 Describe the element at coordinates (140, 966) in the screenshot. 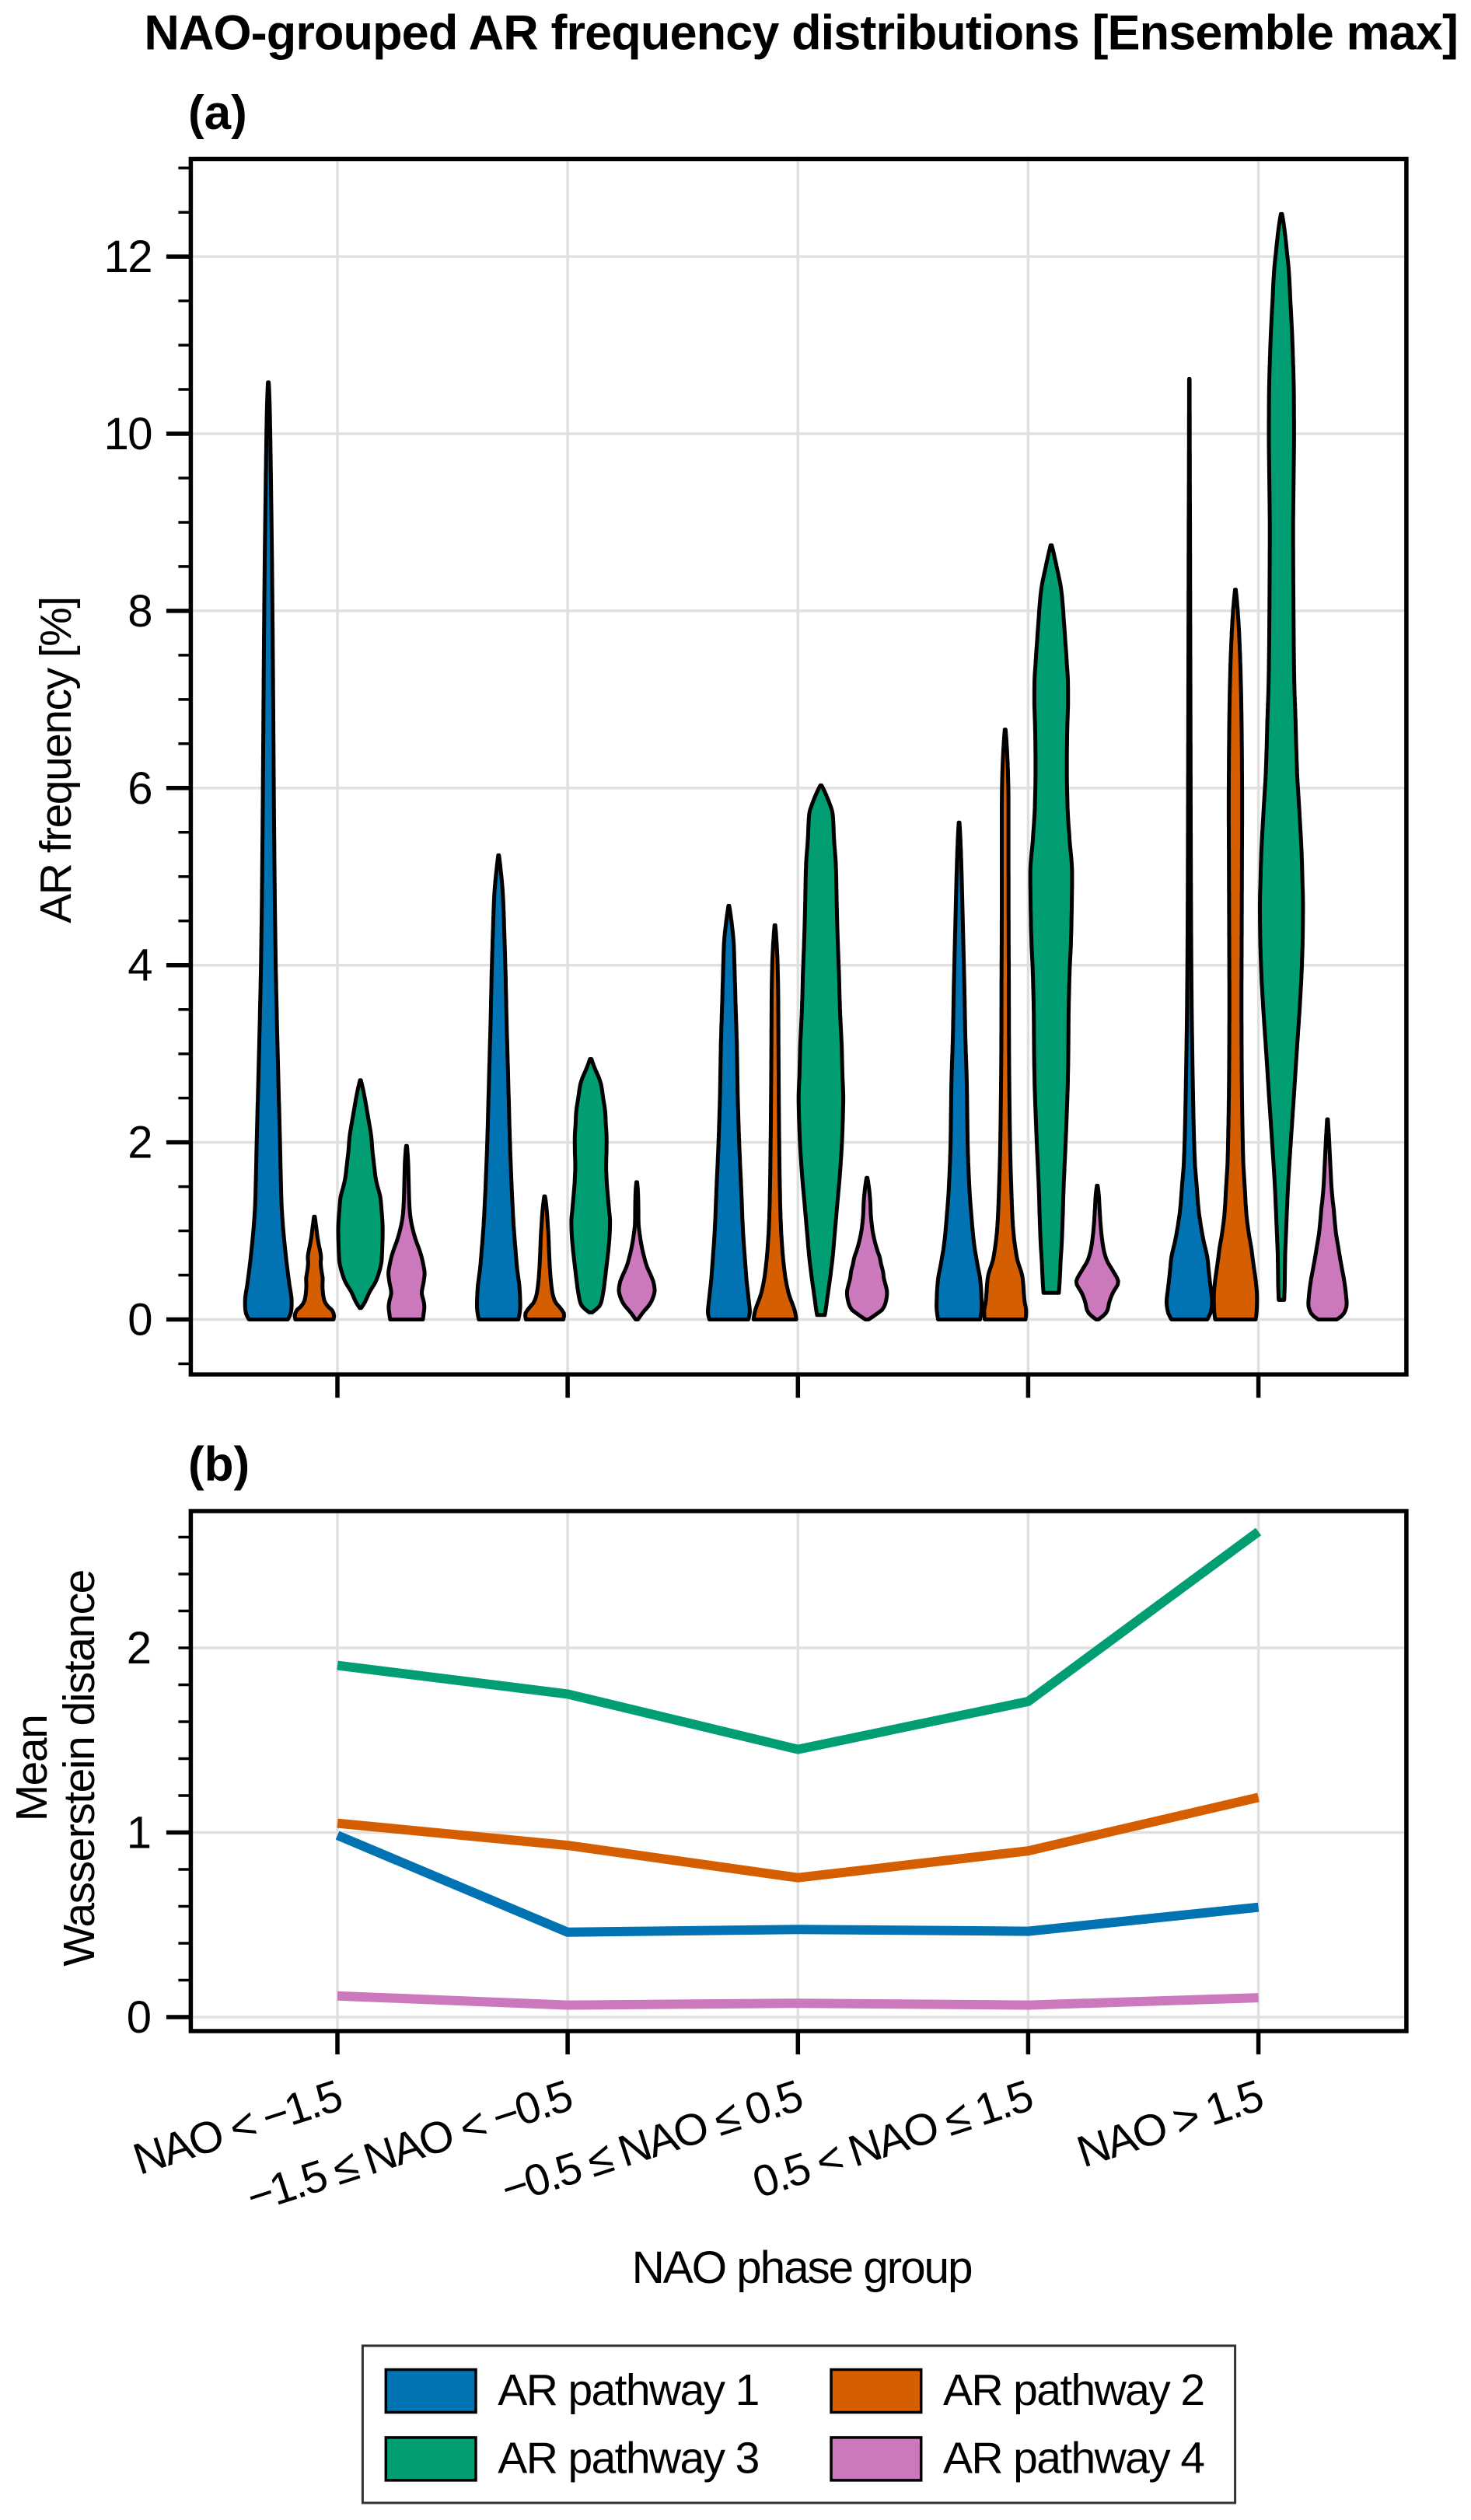

I see `svg-text: 4` at that location.